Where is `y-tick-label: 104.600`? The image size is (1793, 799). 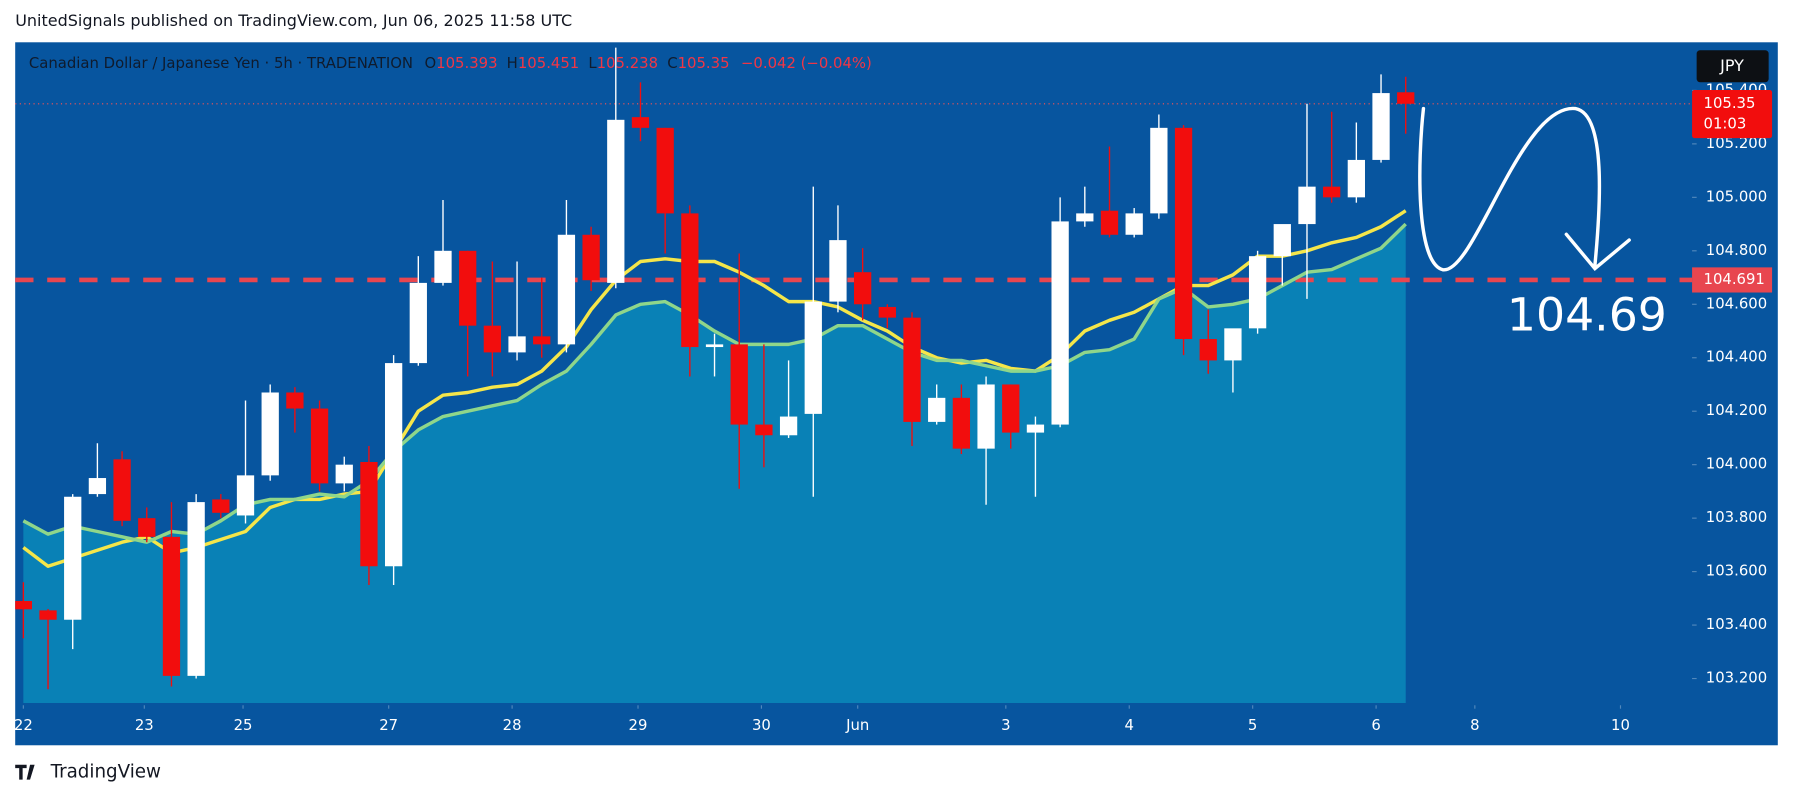
y-tick-label: 104.600 is located at coordinates (1736, 303).